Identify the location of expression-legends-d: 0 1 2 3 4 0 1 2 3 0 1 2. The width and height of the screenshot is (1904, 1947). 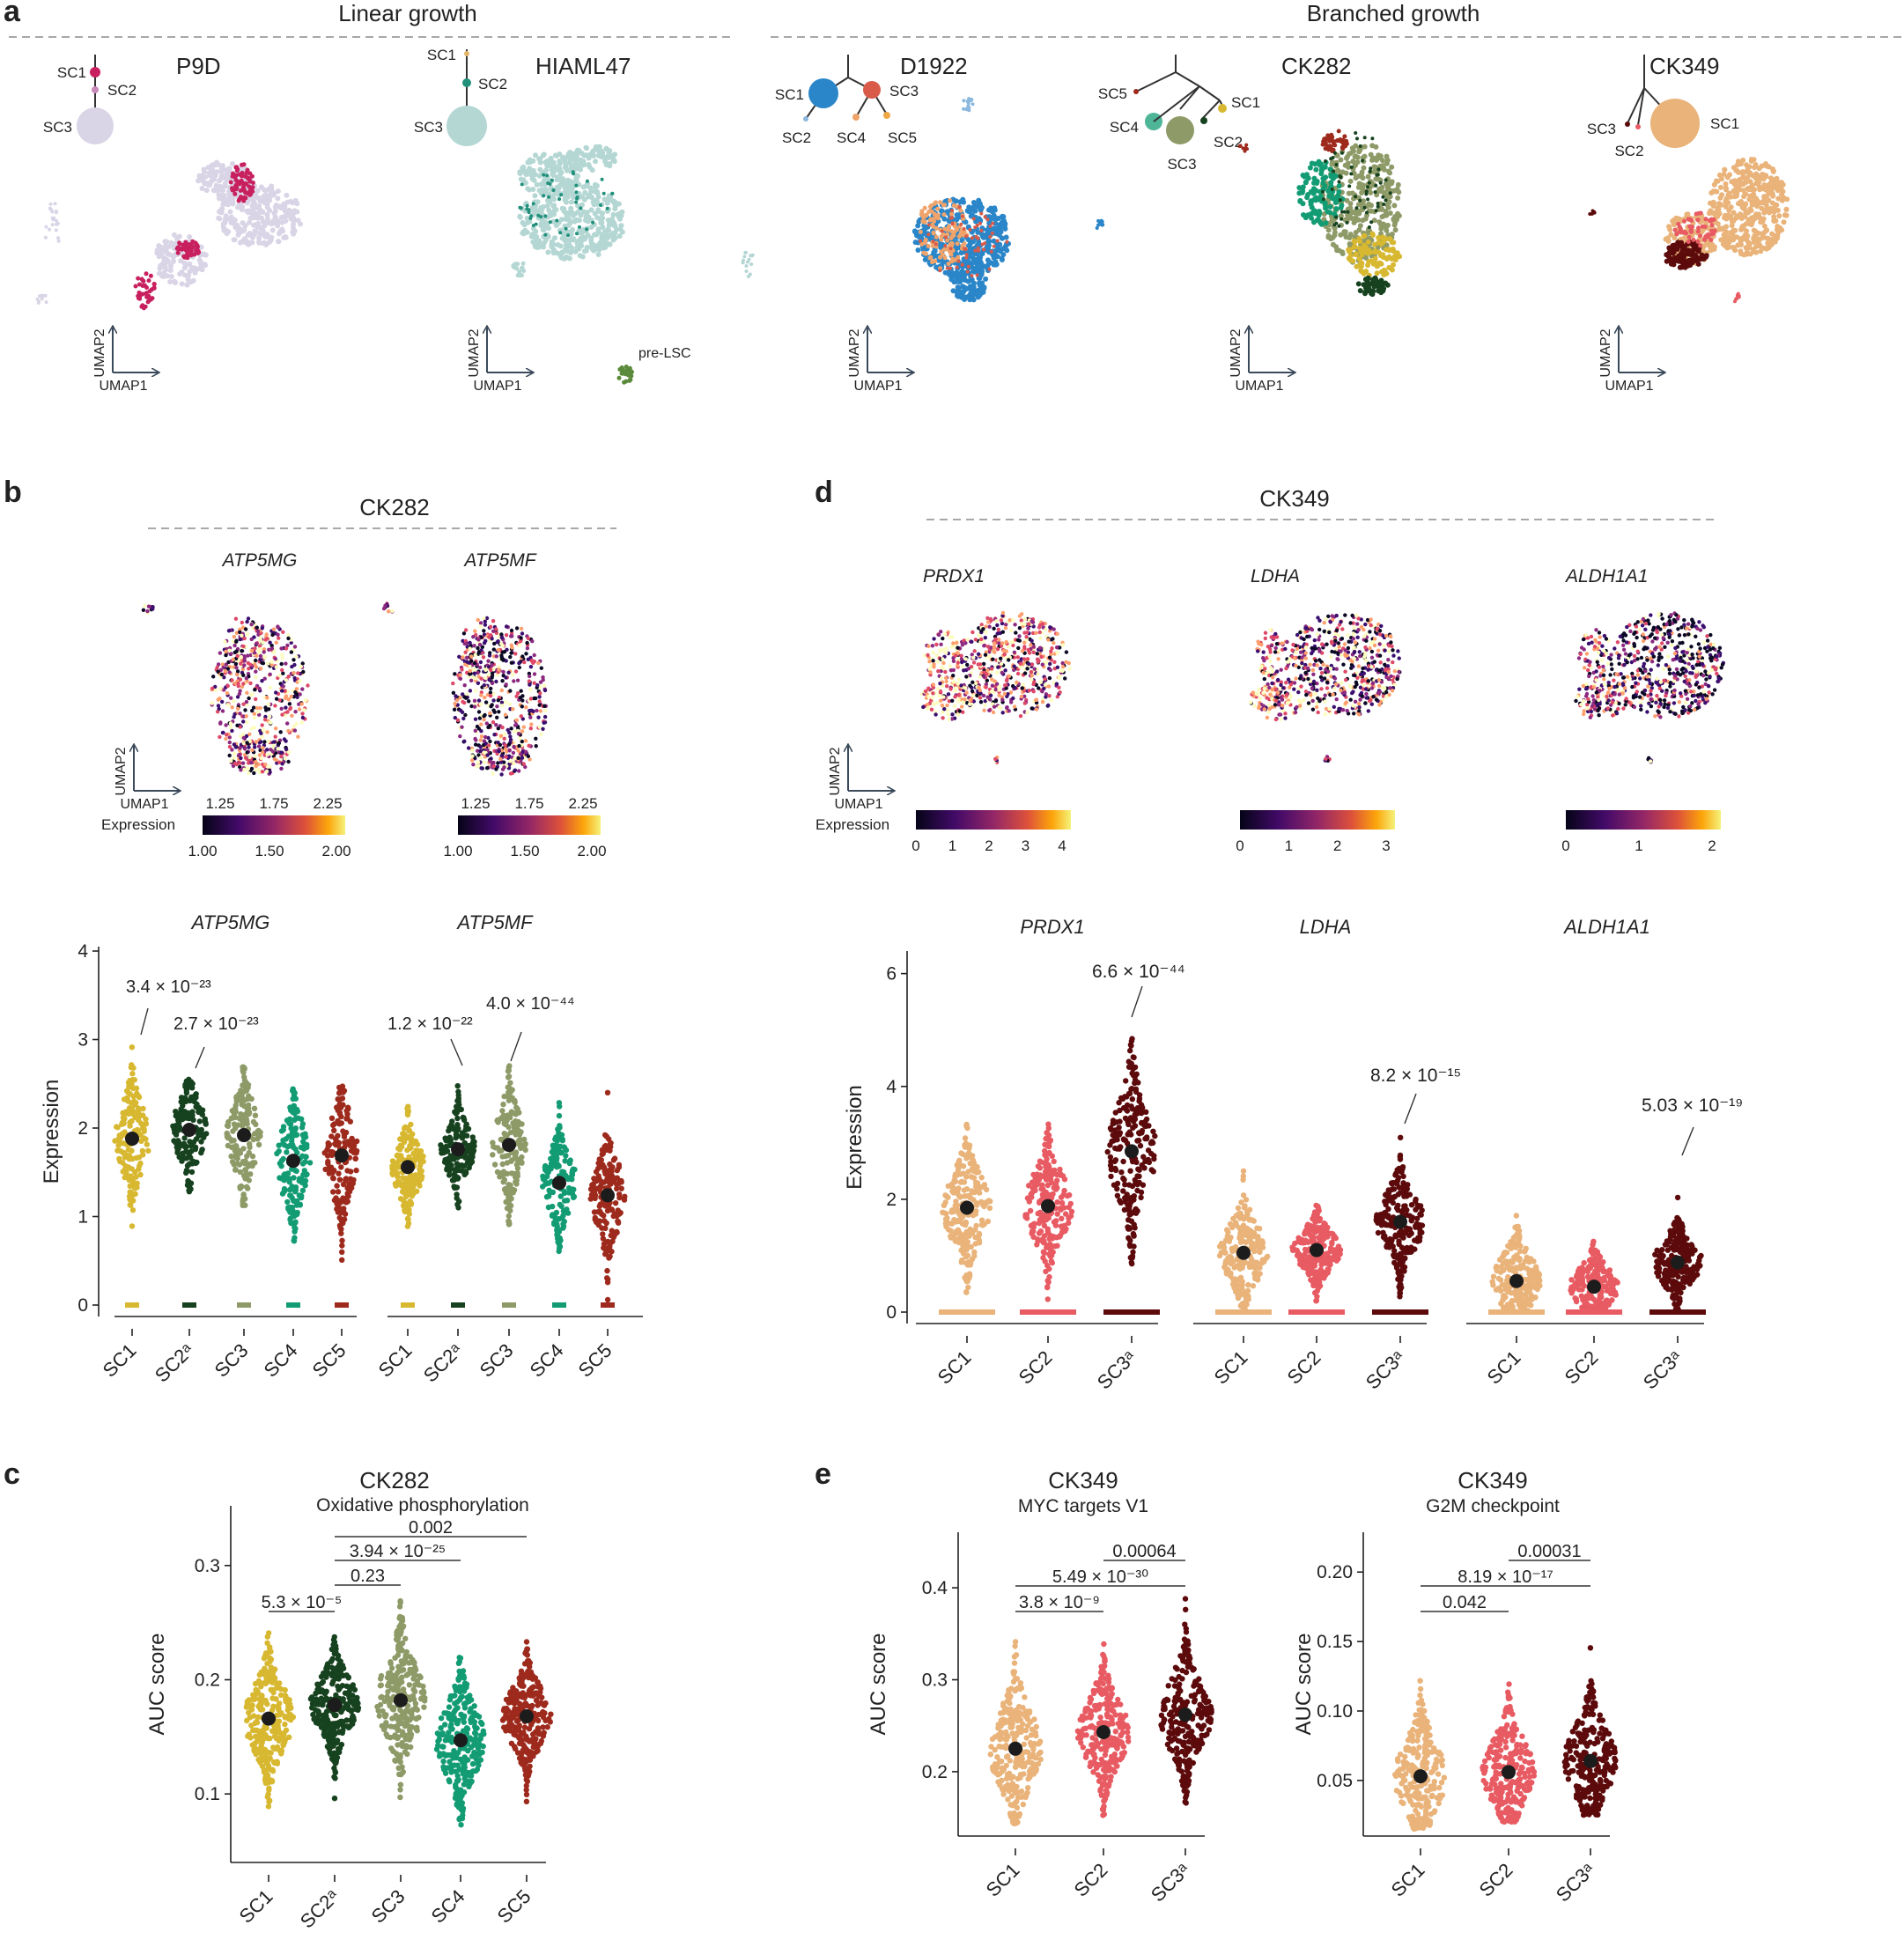
(1316, 832).